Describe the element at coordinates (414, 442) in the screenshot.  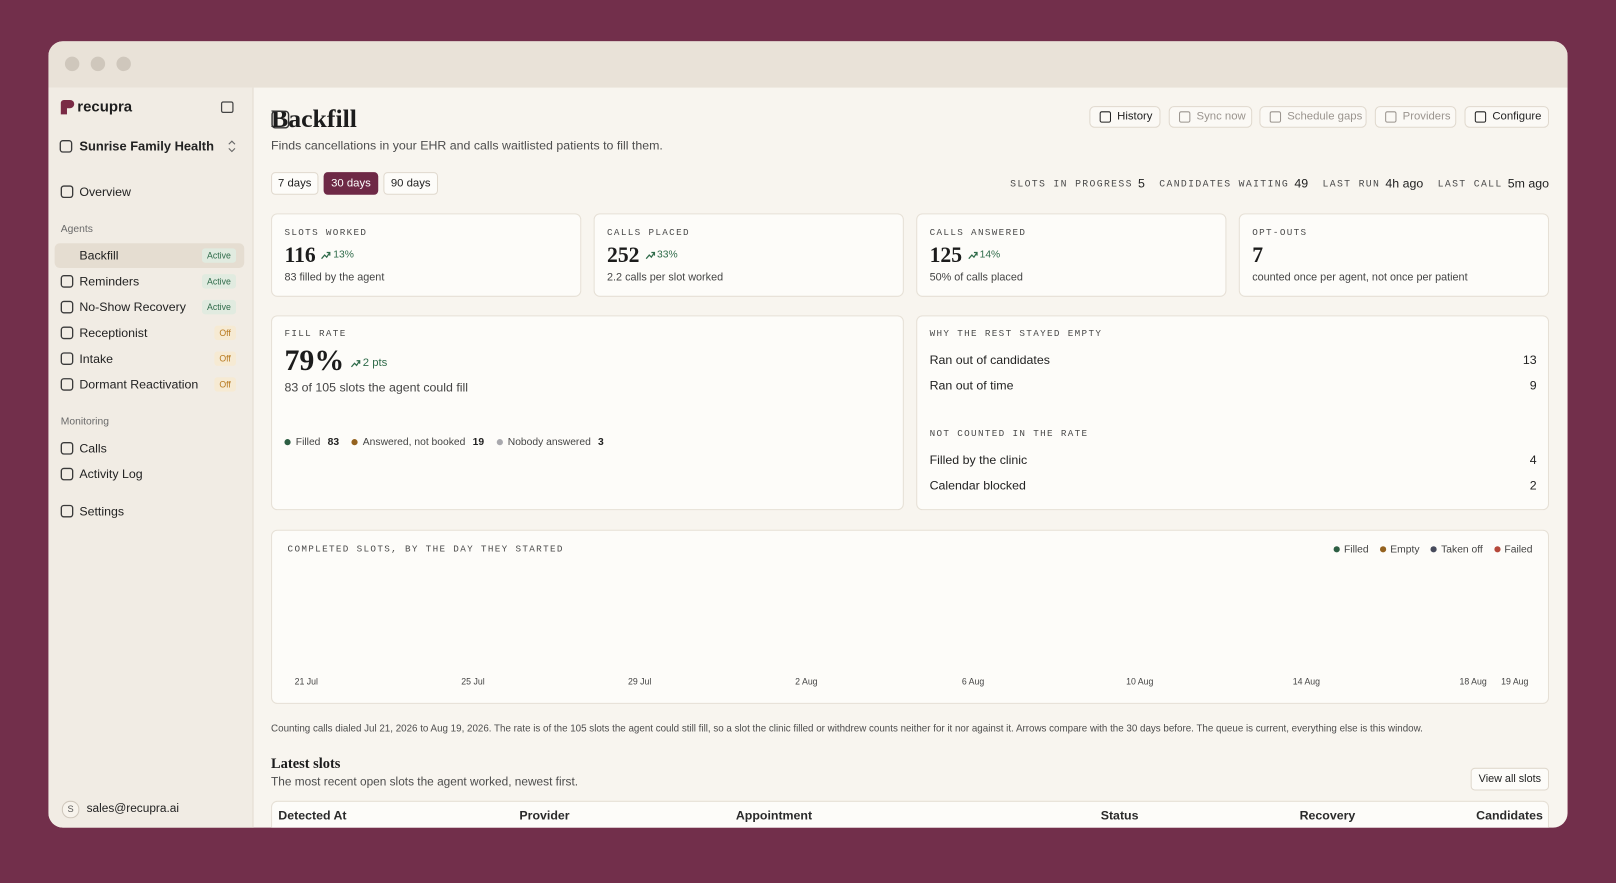
I see `legend-name: Answered, not booked` at that location.